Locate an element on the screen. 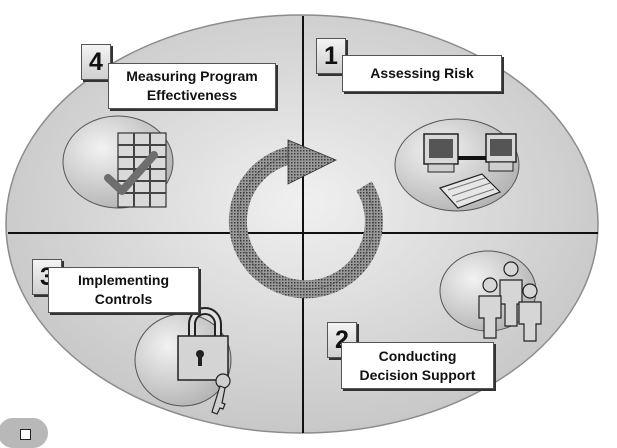  step-1-label-line-1: Assessing Risk is located at coordinates (422, 73).